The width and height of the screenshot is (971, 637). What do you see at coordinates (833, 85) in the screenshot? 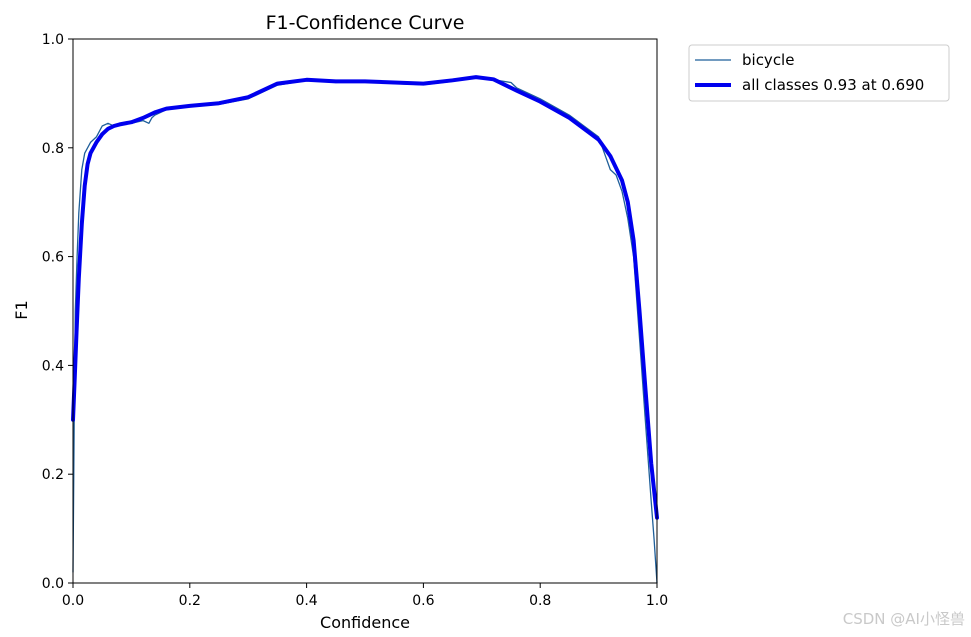
I see `legend-label: all classes 0.93 at 0.690` at bounding box center [833, 85].